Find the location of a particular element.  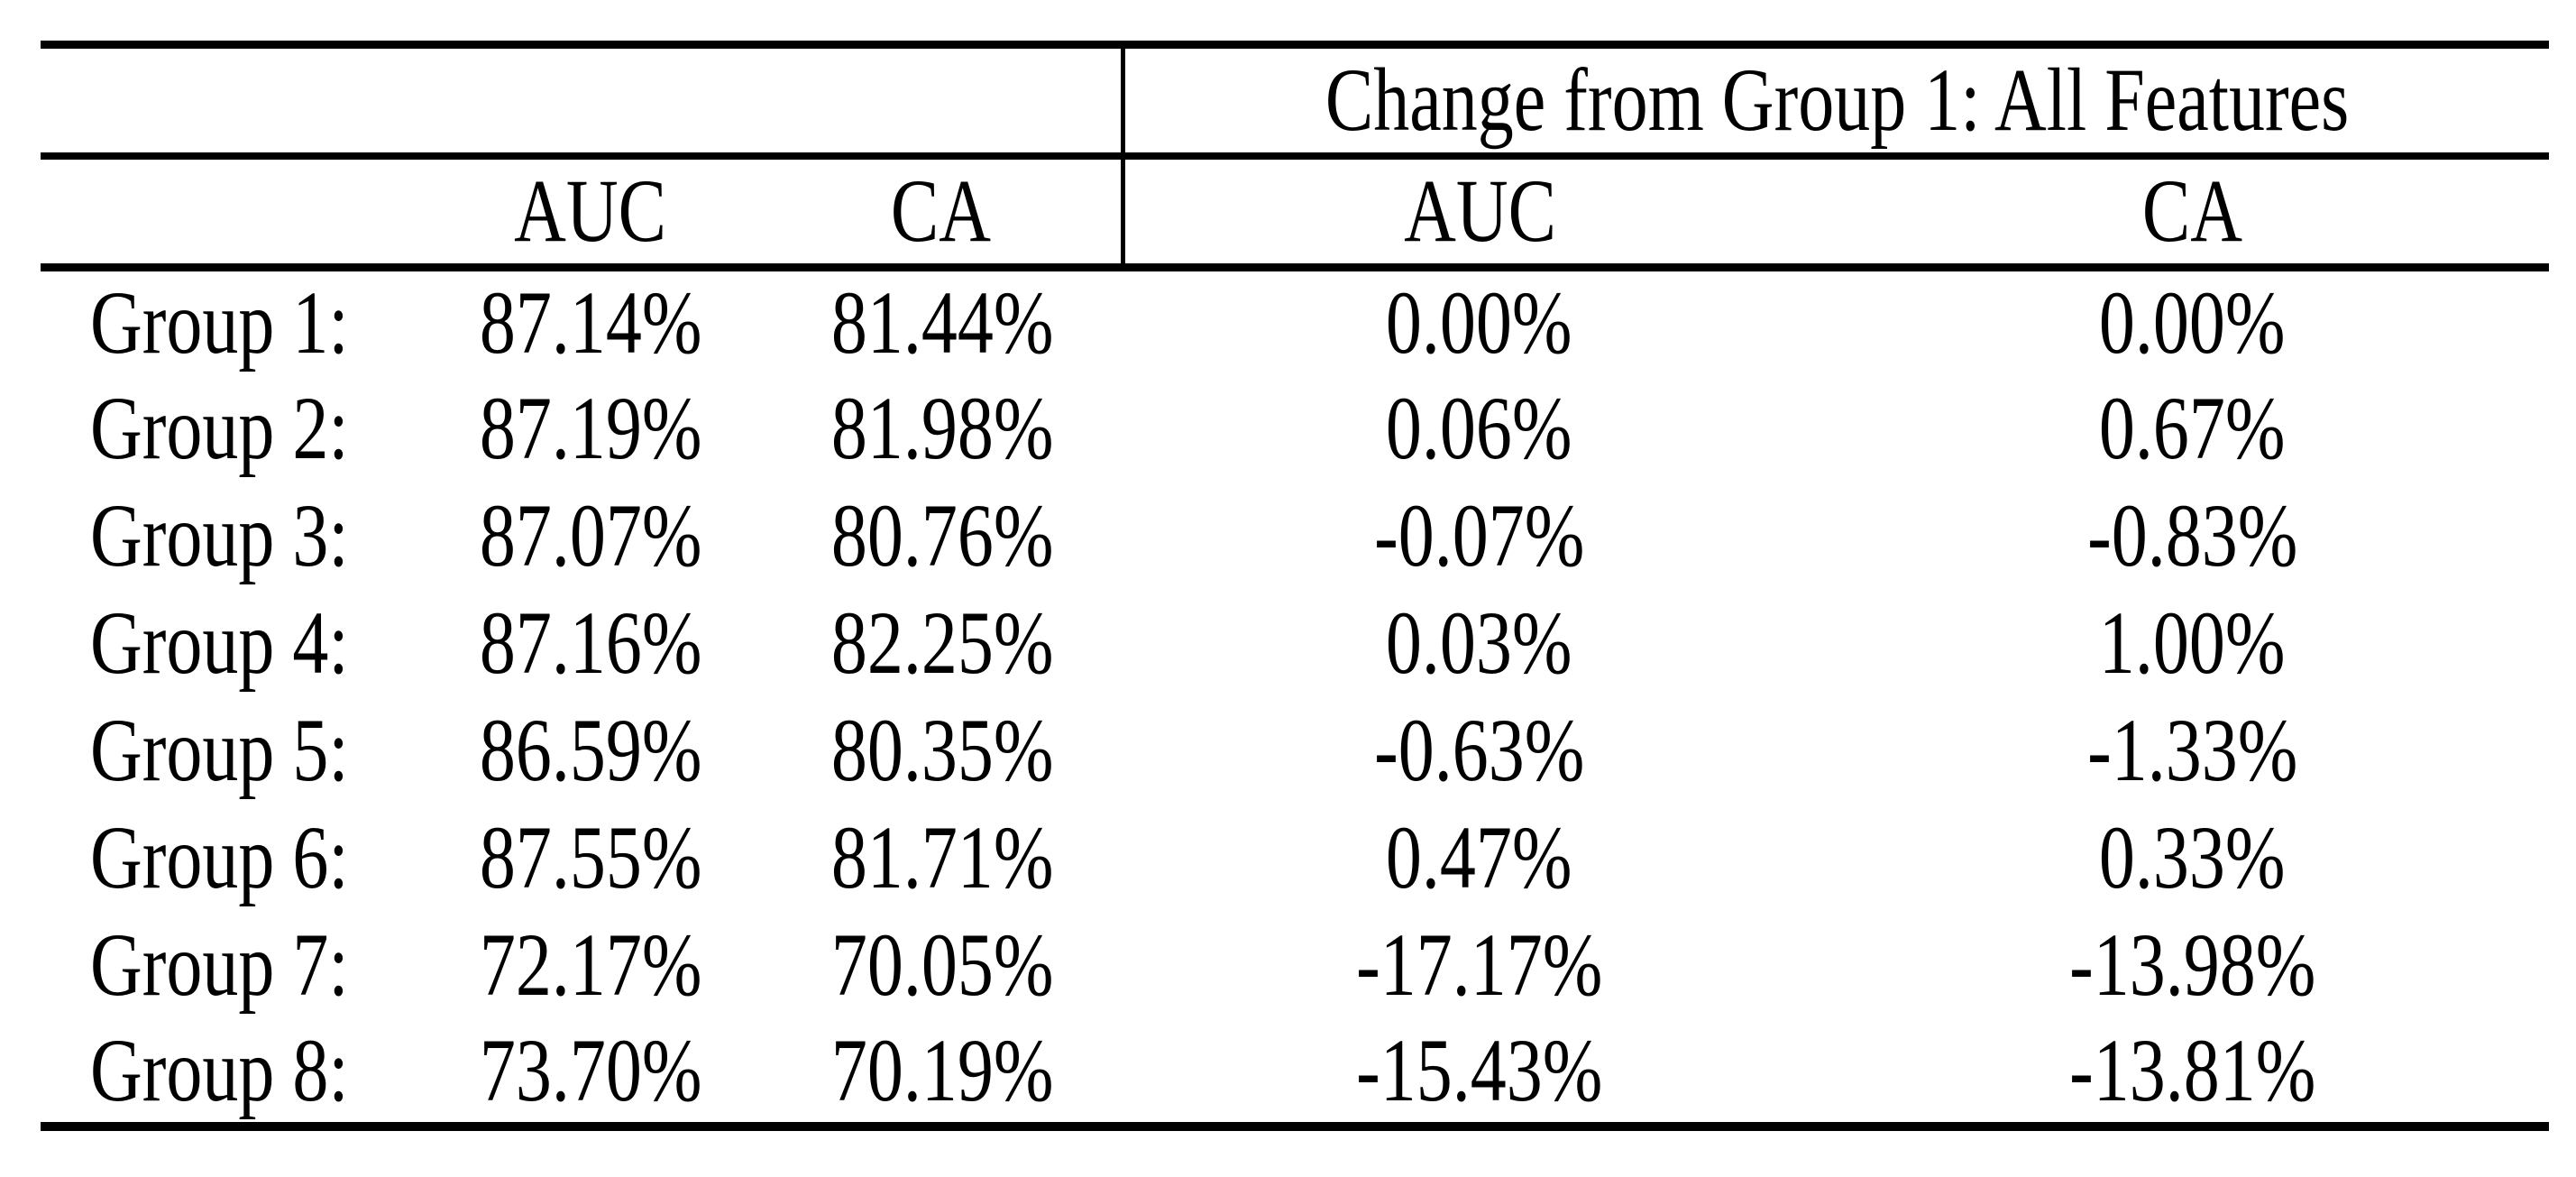

delta-ca-cell: -0.83% is located at coordinates (2192, 536).